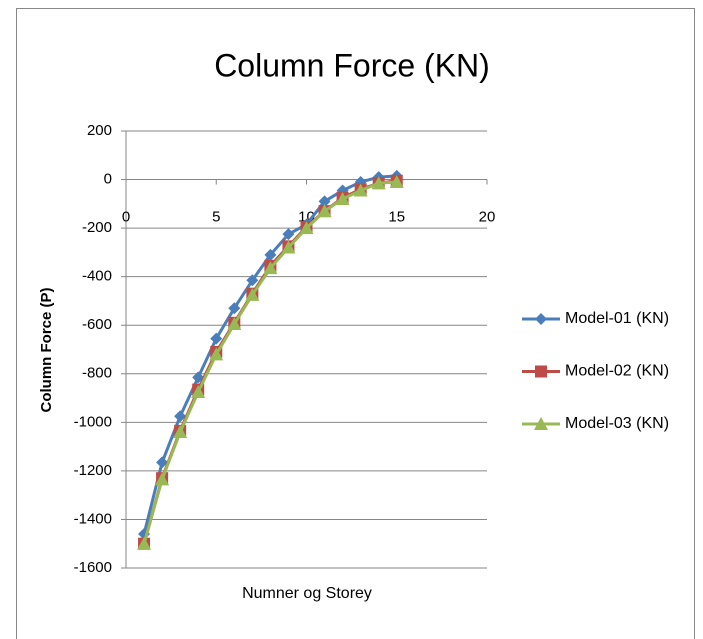 The height and width of the screenshot is (639, 703). Describe the element at coordinates (97, 276) in the screenshot. I see `y-tick-label: -400` at that location.